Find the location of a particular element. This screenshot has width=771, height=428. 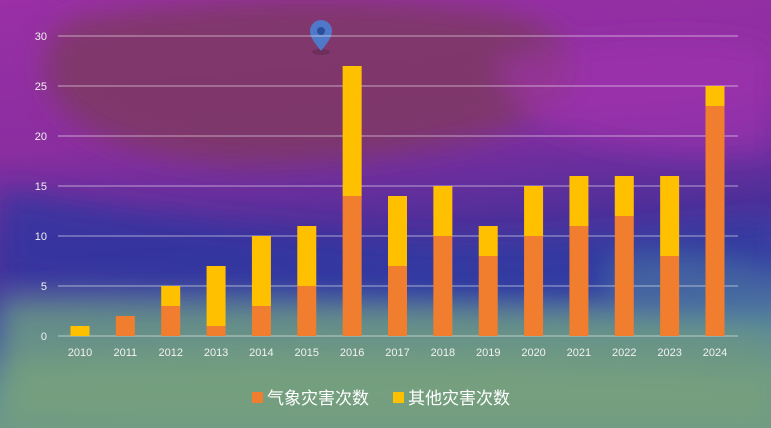

bar-other-2022 is located at coordinates (624, 196).